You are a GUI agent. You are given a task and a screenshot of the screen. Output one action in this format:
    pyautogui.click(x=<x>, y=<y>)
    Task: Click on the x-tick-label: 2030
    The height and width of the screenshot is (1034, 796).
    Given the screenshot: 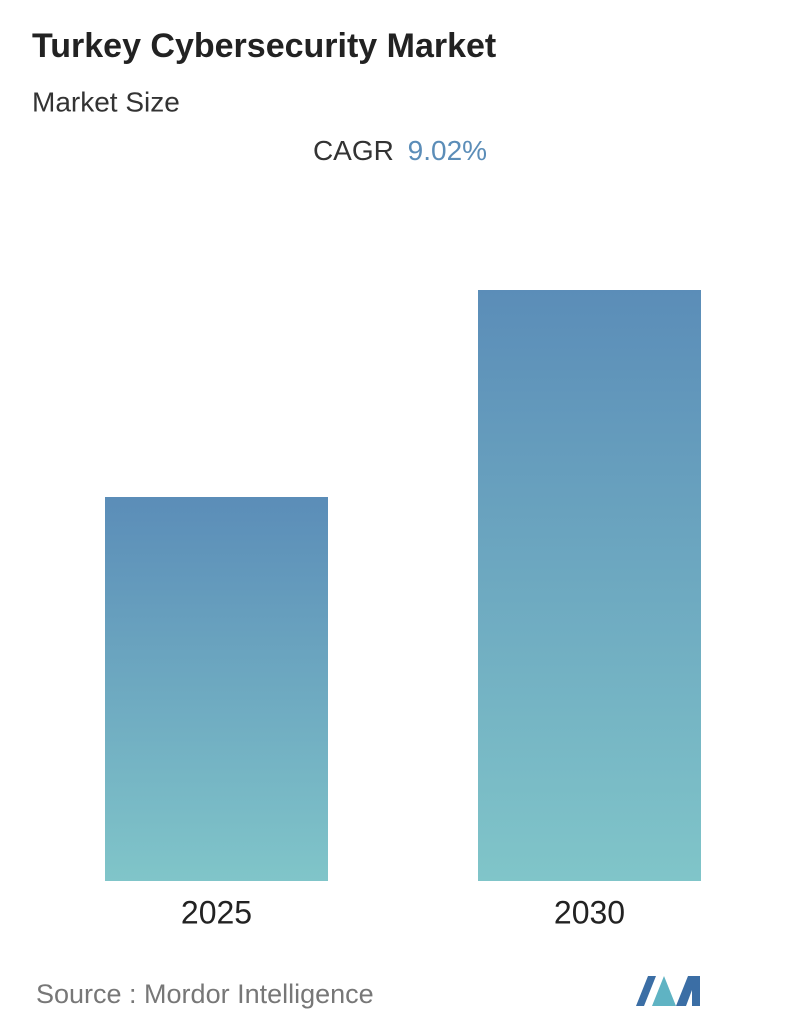 What is the action you would take?
    pyautogui.click(x=589, y=912)
    